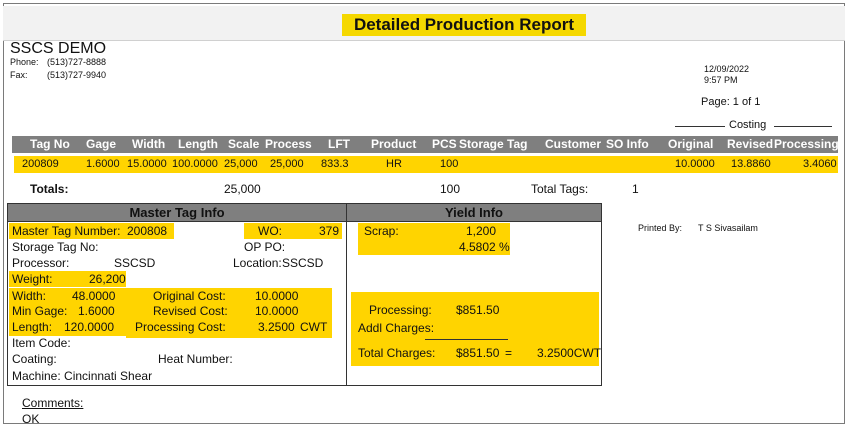 This screenshot has height=427, width=850. What do you see at coordinates (265, 247) in the screenshot?
I see `op-po-label: OP PO:` at bounding box center [265, 247].